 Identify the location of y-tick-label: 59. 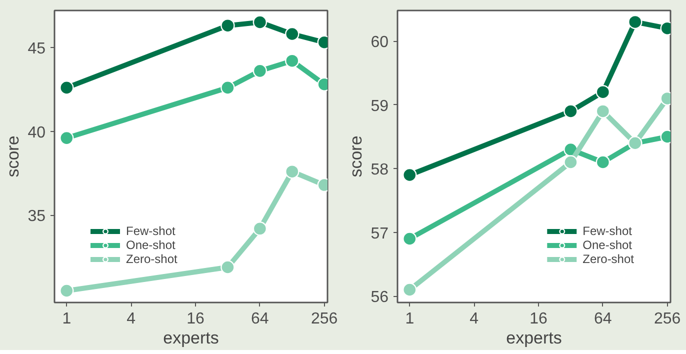
(379, 106).